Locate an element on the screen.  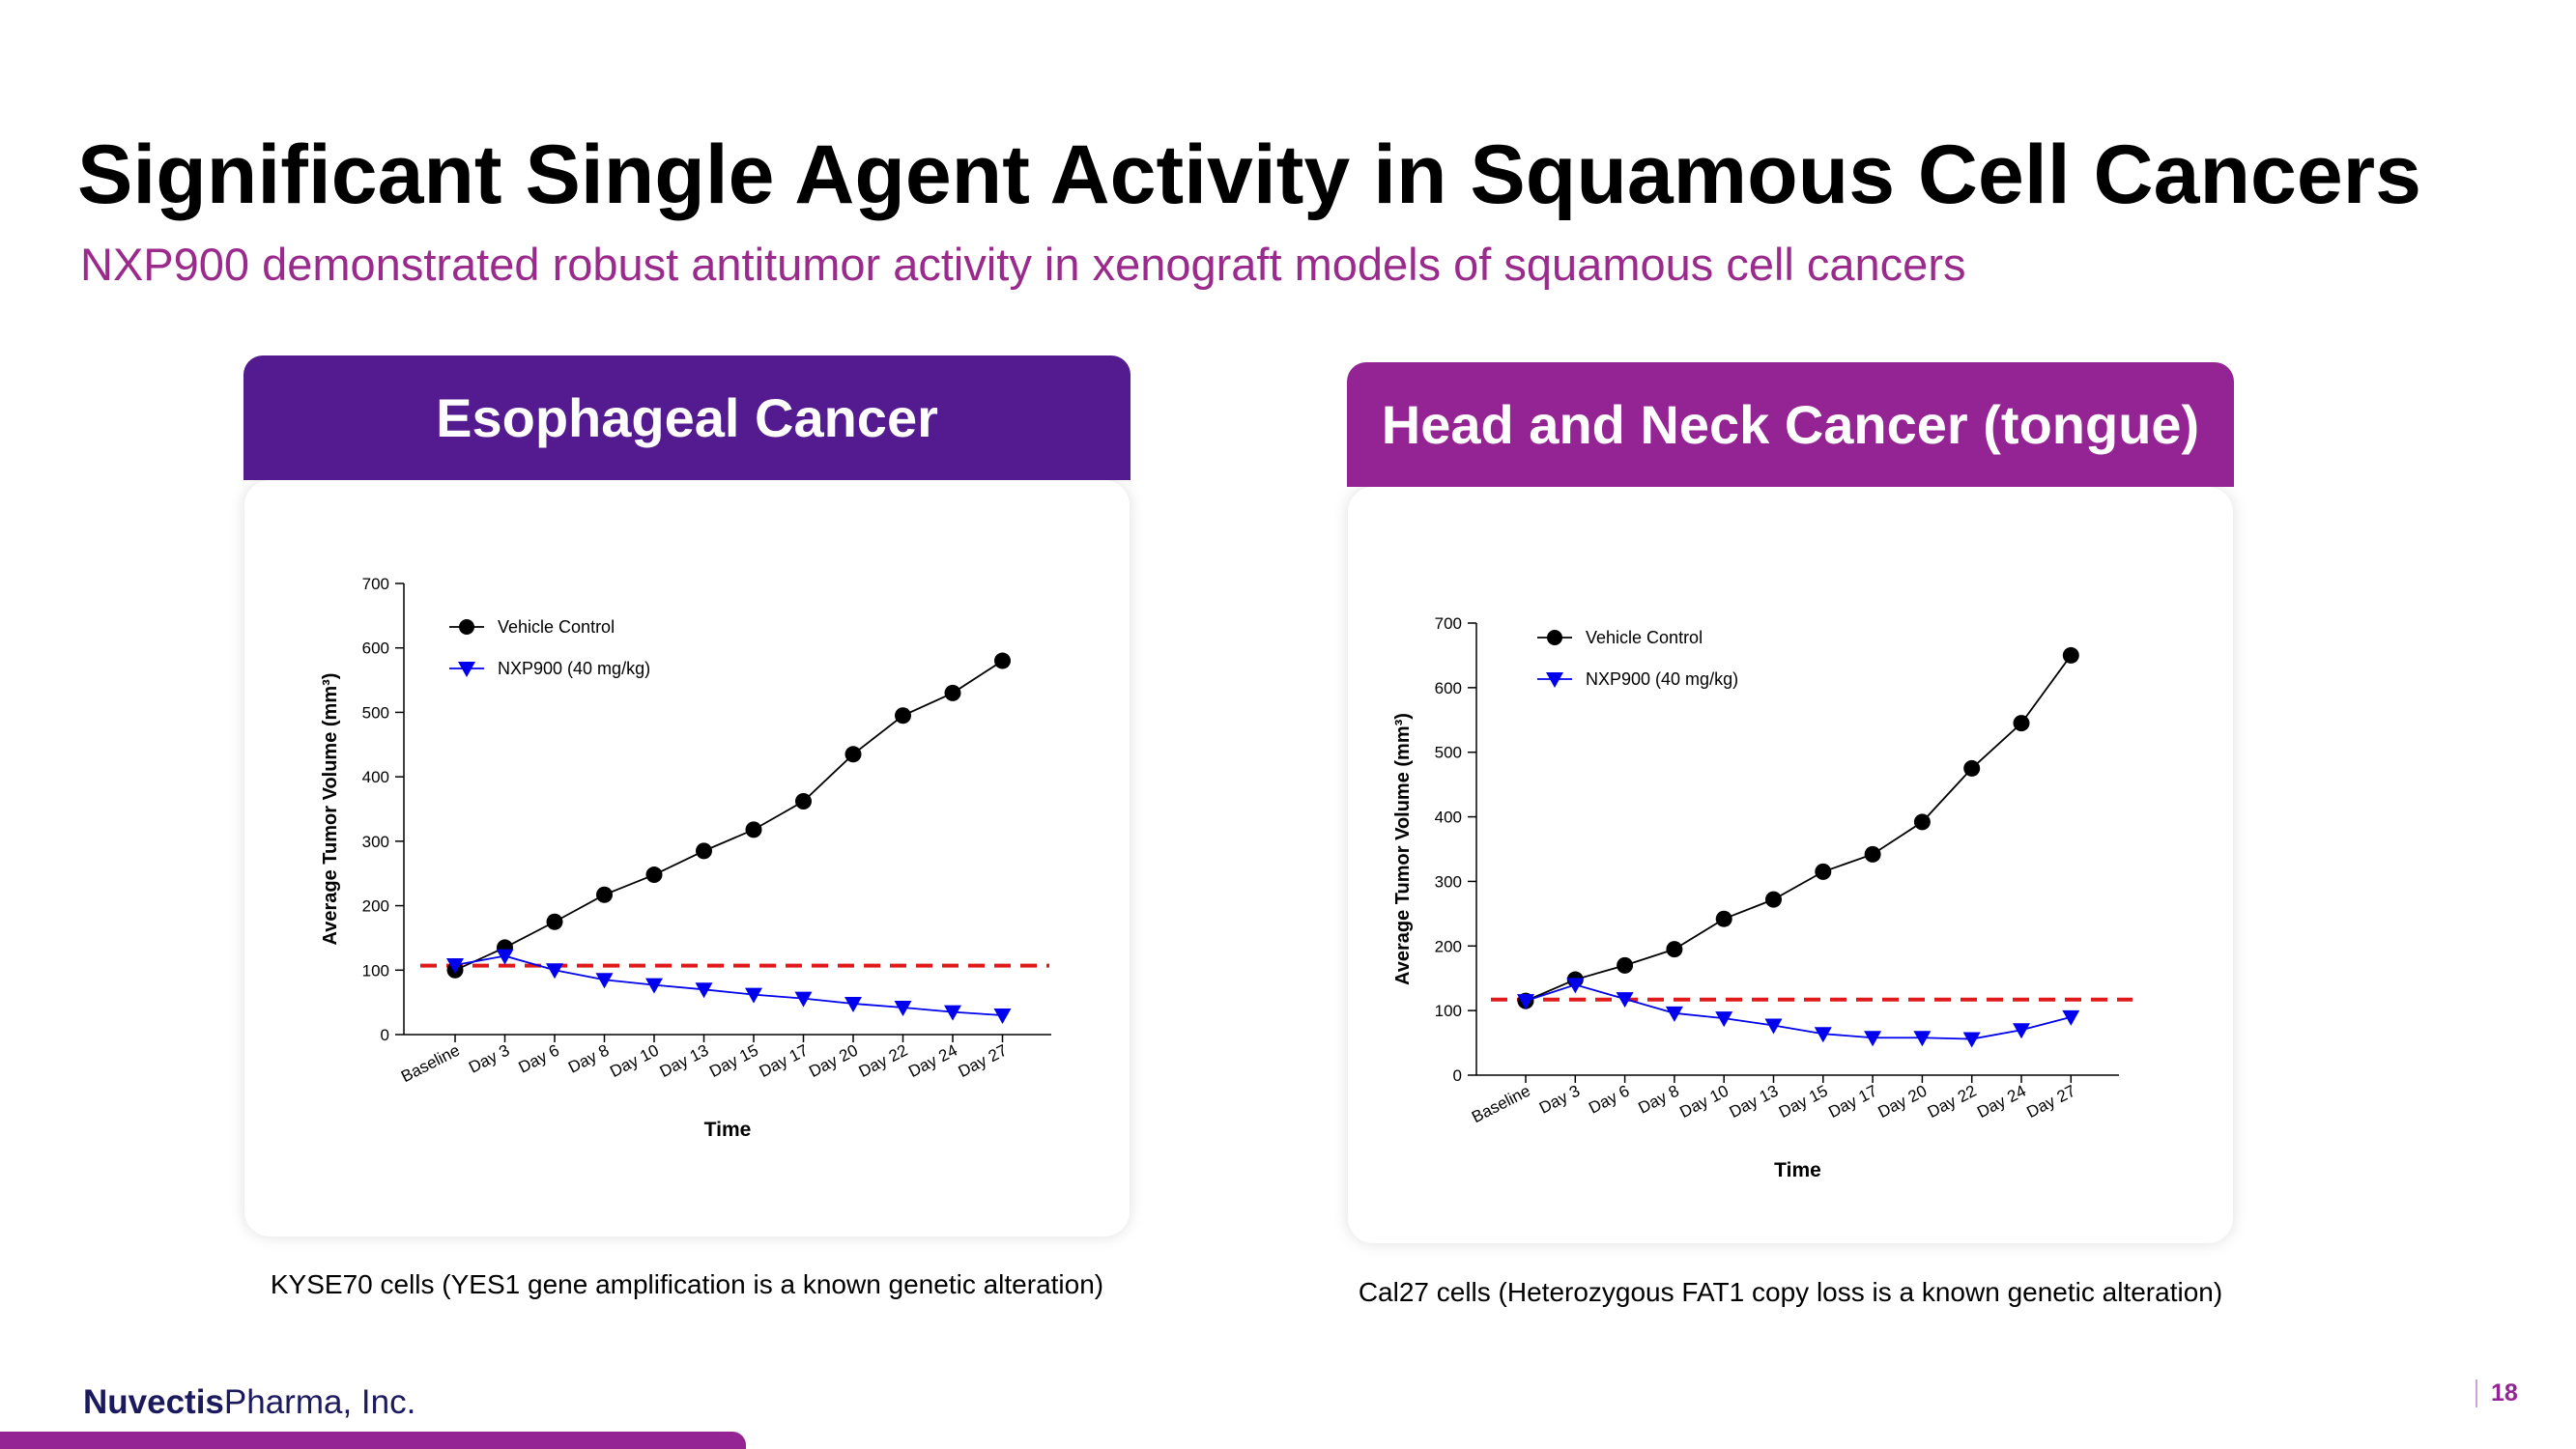
esophageal-card-header: Esophageal Cancer is located at coordinates (687, 417).